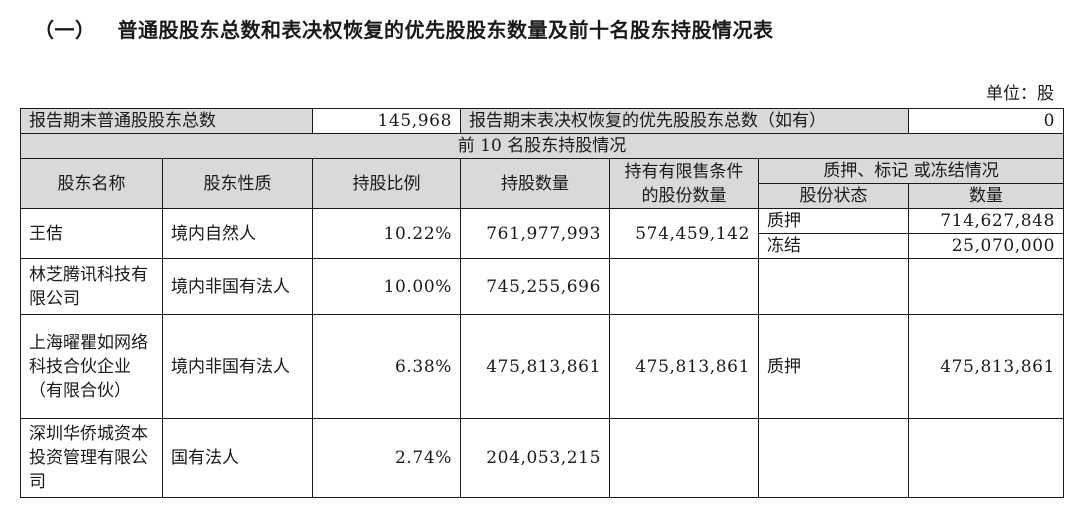 The image size is (1080, 512). Describe the element at coordinates (386, 233) in the screenshot. I see `shareholding-ratio: 10.22%` at that location.